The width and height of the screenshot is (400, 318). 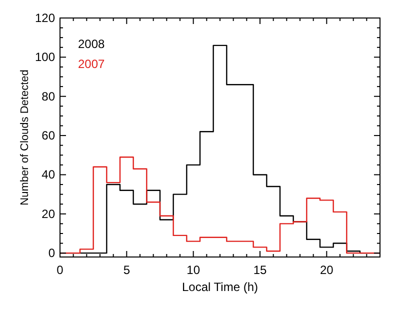 What do you see at coordinates (193, 270) in the screenshot?
I see `x-tick-label: 10` at bounding box center [193, 270].